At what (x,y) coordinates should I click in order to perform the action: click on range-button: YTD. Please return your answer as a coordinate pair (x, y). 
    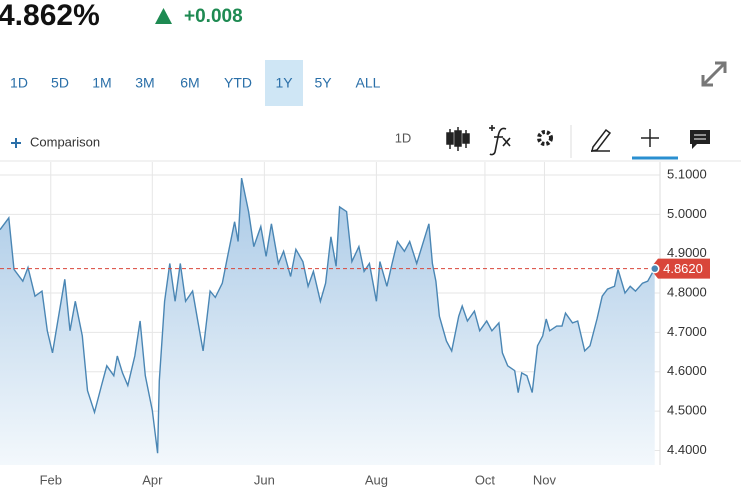
    Looking at the image, I should click on (238, 83).